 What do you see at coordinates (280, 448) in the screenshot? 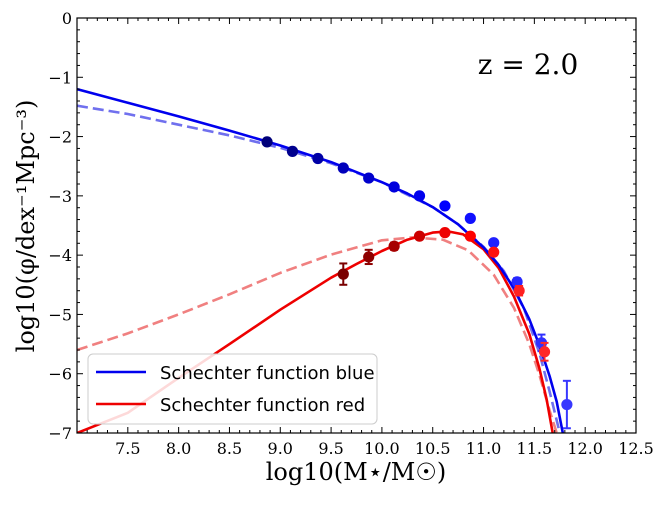
I see `x-tick-label: 9.0` at bounding box center [280, 448].